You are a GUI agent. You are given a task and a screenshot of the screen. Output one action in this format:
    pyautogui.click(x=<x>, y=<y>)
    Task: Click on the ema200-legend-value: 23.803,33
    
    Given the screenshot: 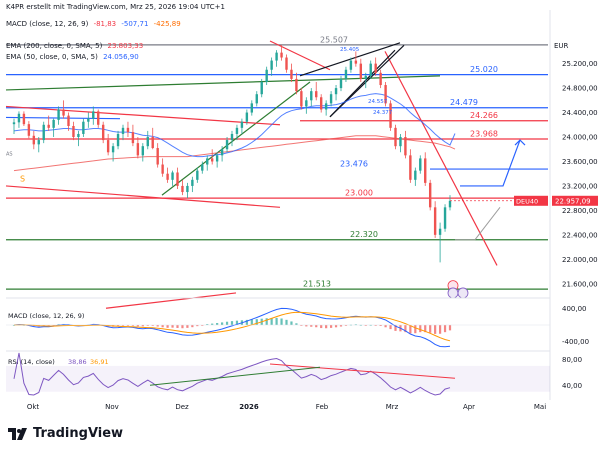 What is the action you would take?
    pyautogui.click(x=125, y=46)
    